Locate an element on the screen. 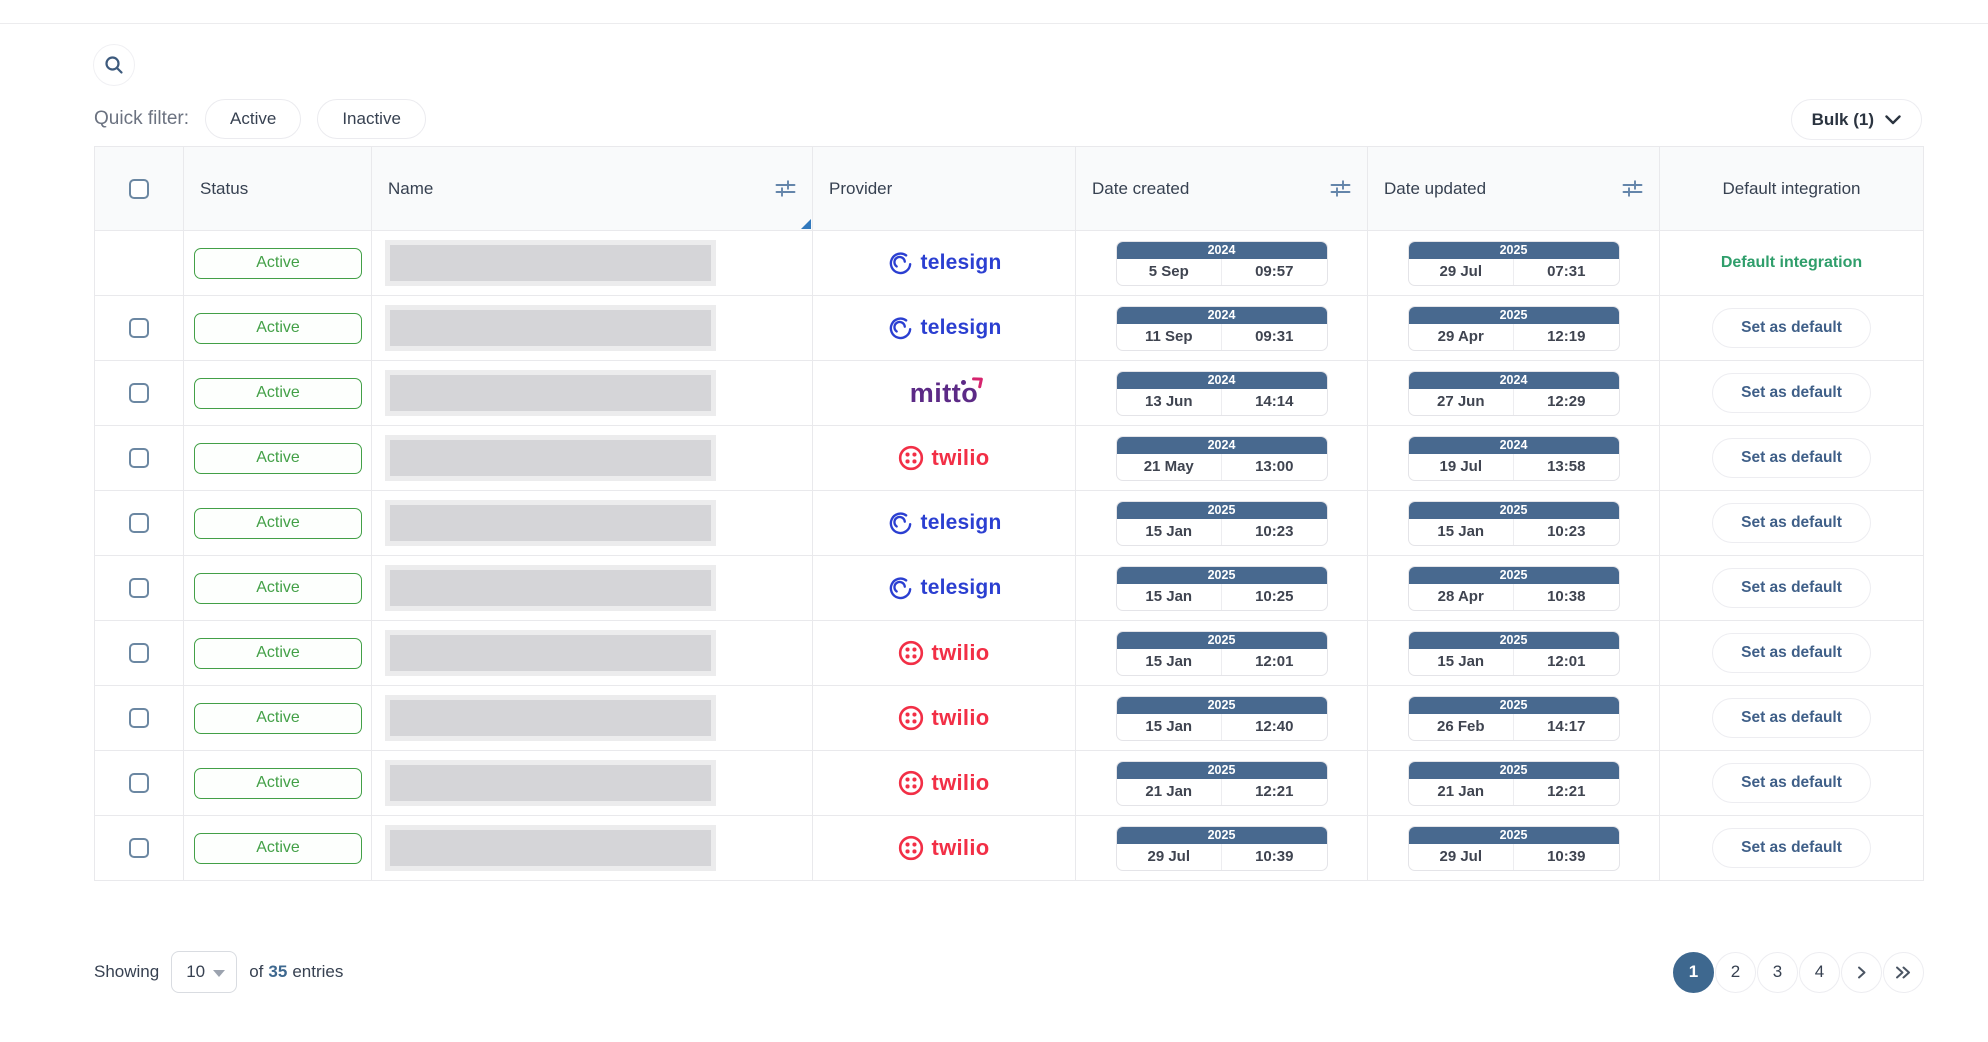 The width and height of the screenshot is (1988, 1042). date-time: 09:31 is located at coordinates (1274, 336).